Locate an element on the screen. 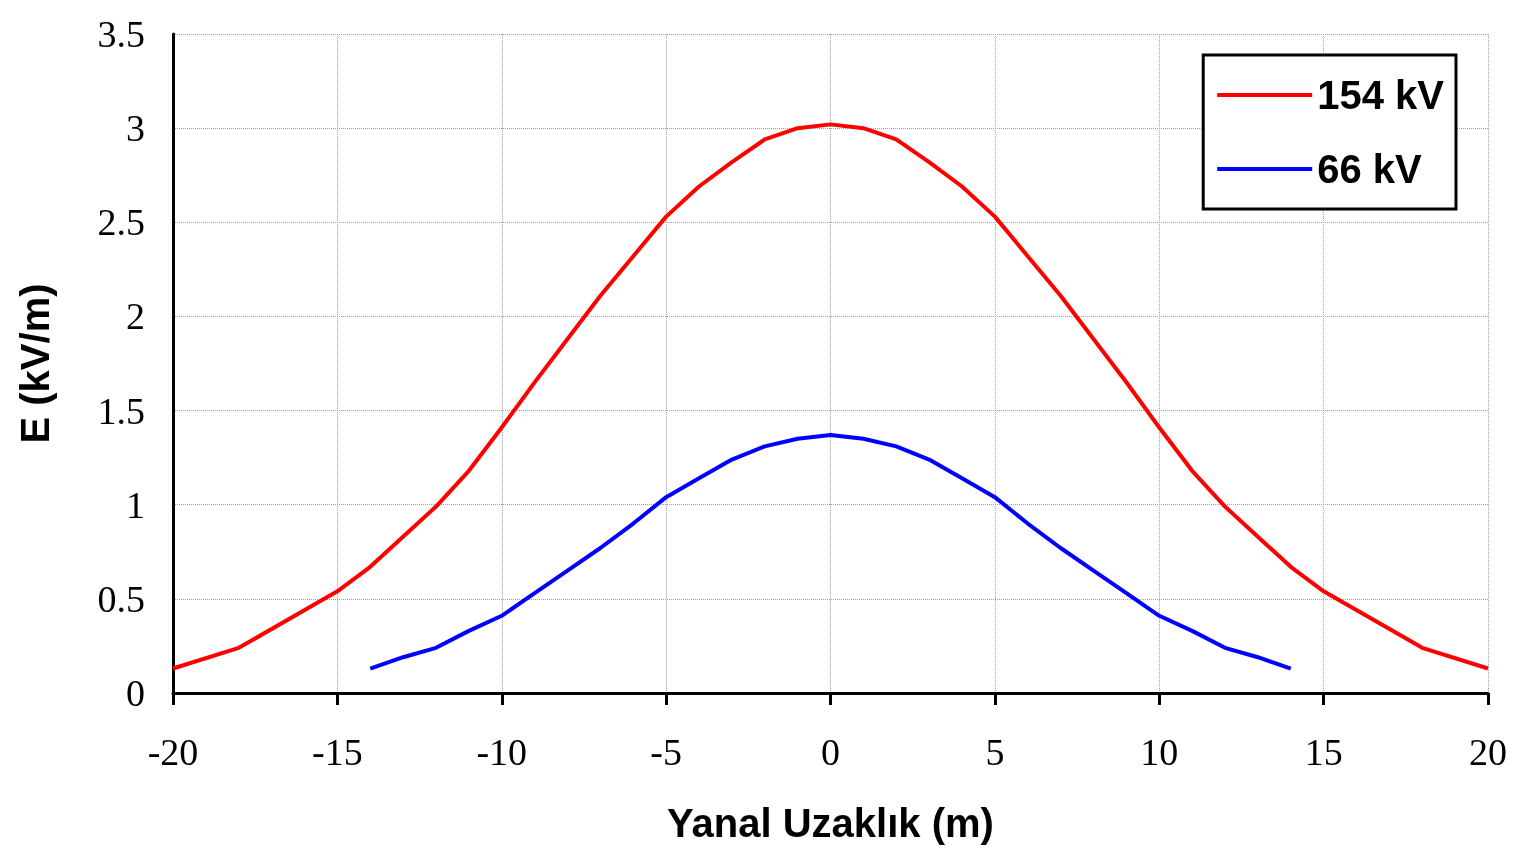 This screenshot has width=1524, height=863. x-tick-label: -10 is located at coordinates (502, 752).